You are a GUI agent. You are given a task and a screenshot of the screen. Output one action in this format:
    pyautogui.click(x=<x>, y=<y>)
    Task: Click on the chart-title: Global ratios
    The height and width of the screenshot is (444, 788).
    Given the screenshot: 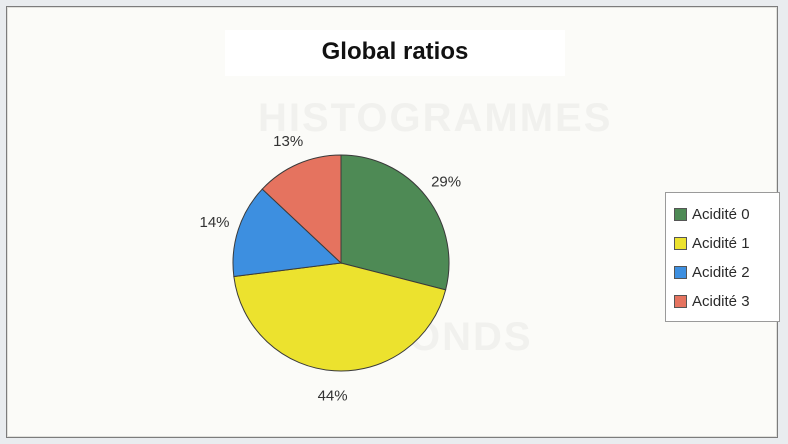 What is the action you would take?
    pyautogui.click(x=395, y=51)
    